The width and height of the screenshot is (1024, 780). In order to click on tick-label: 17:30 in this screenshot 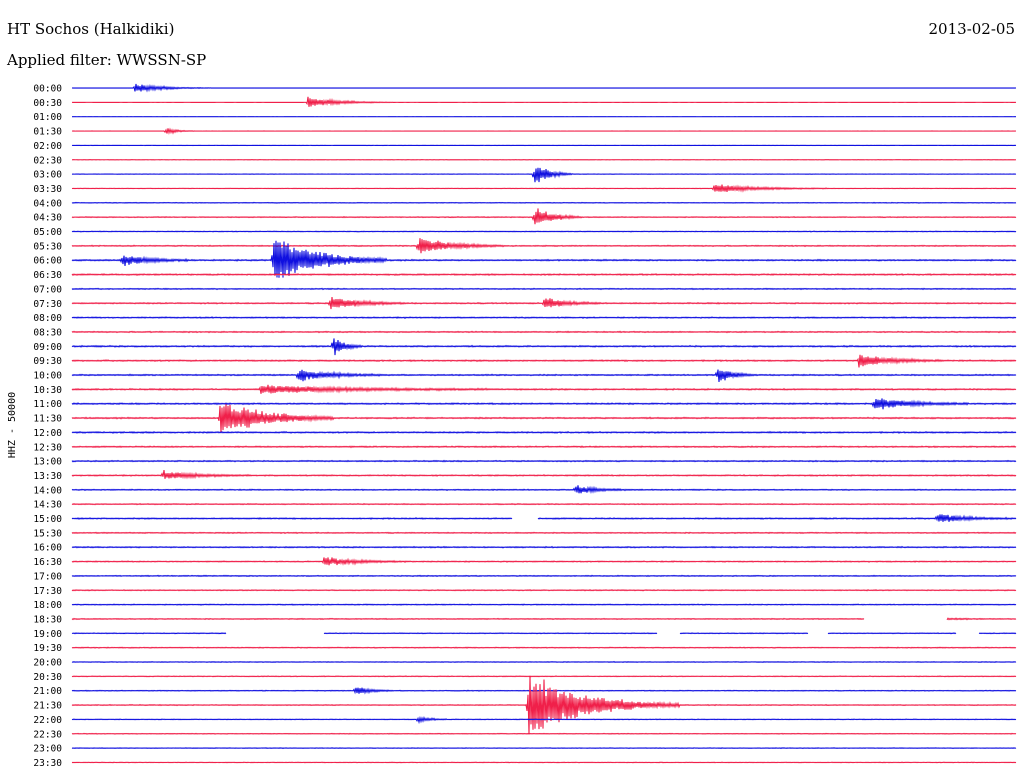, I will do `click(47, 591)`.